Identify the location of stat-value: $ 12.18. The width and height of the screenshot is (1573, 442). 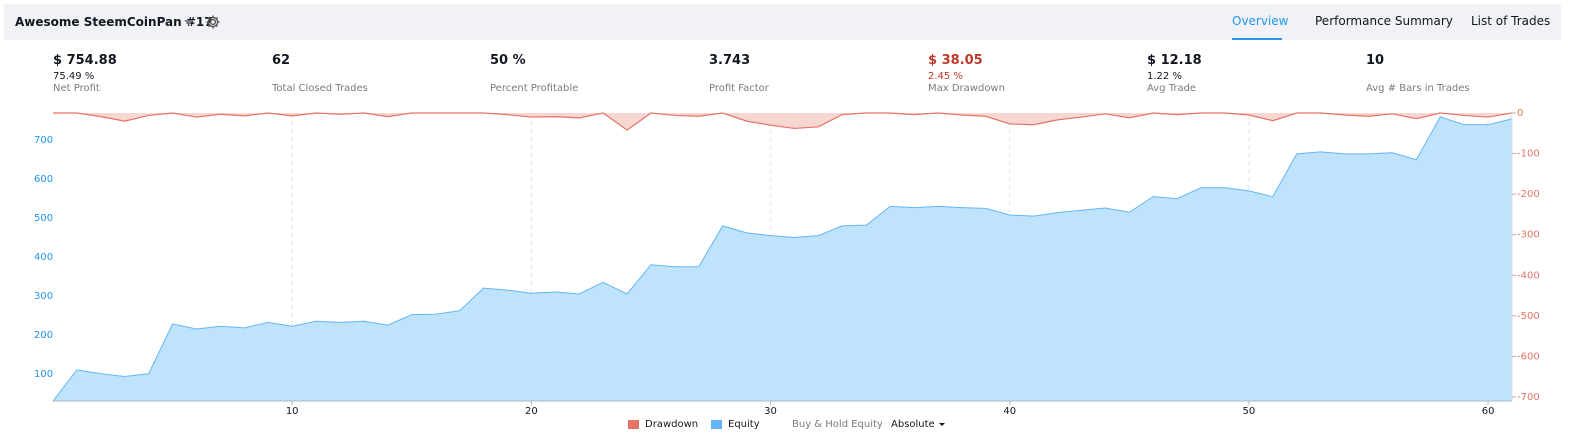
(1174, 60).